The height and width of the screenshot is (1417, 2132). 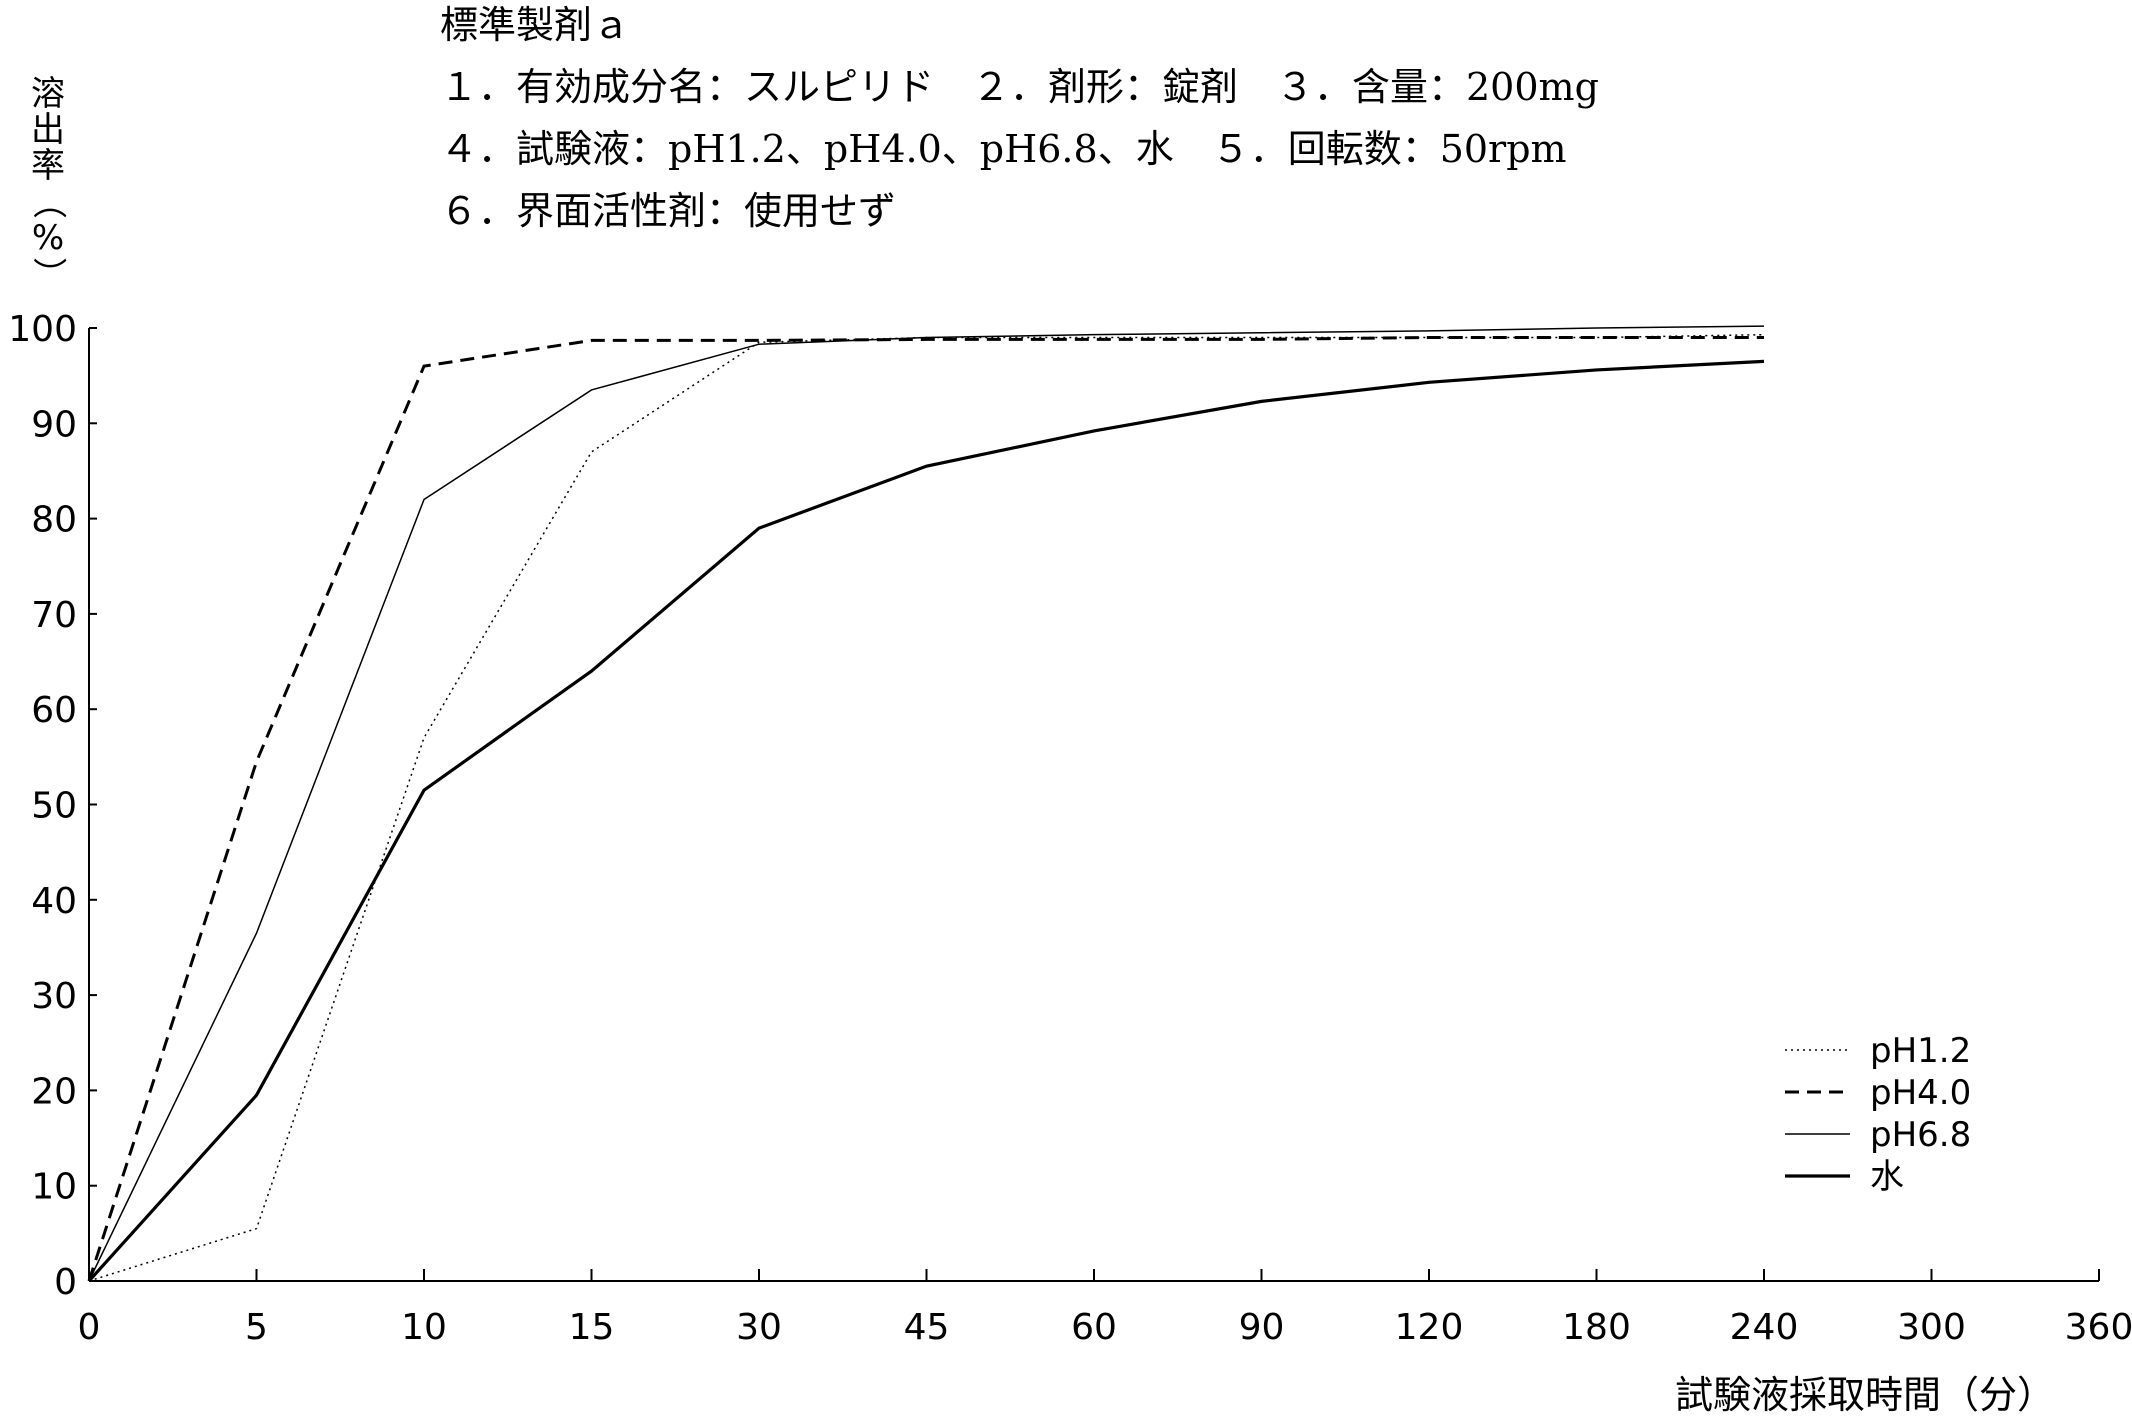 What do you see at coordinates (54, 1091) in the screenshot?
I see `y-tick-label: 20` at bounding box center [54, 1091].